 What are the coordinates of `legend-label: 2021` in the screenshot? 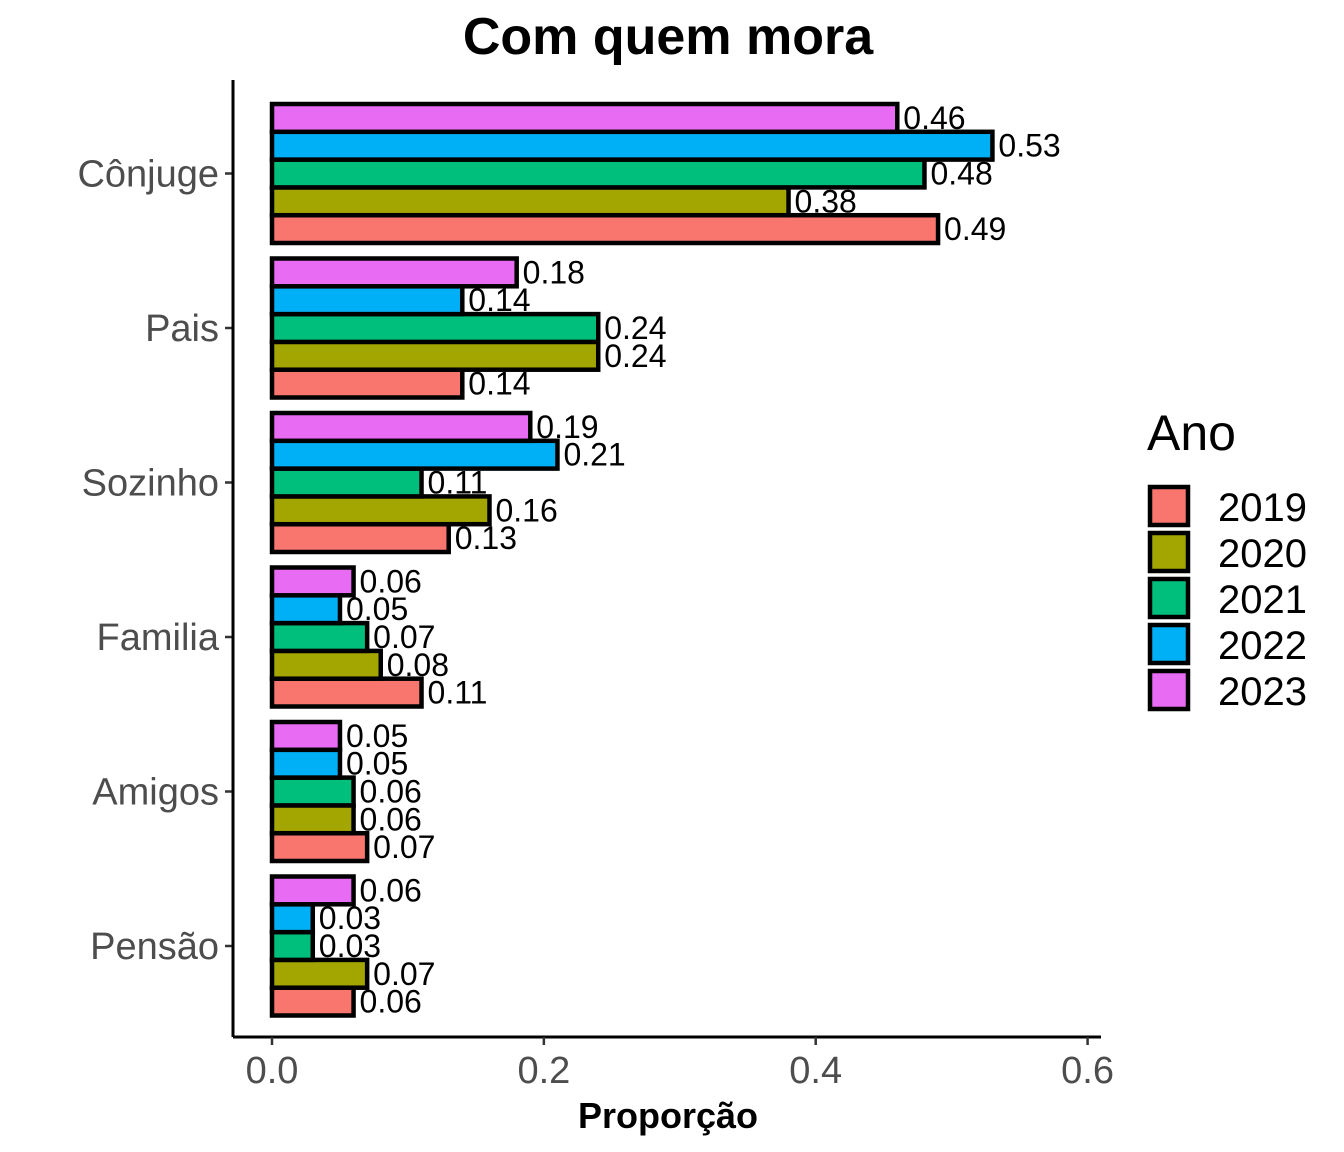 It's located at (1262, 600).